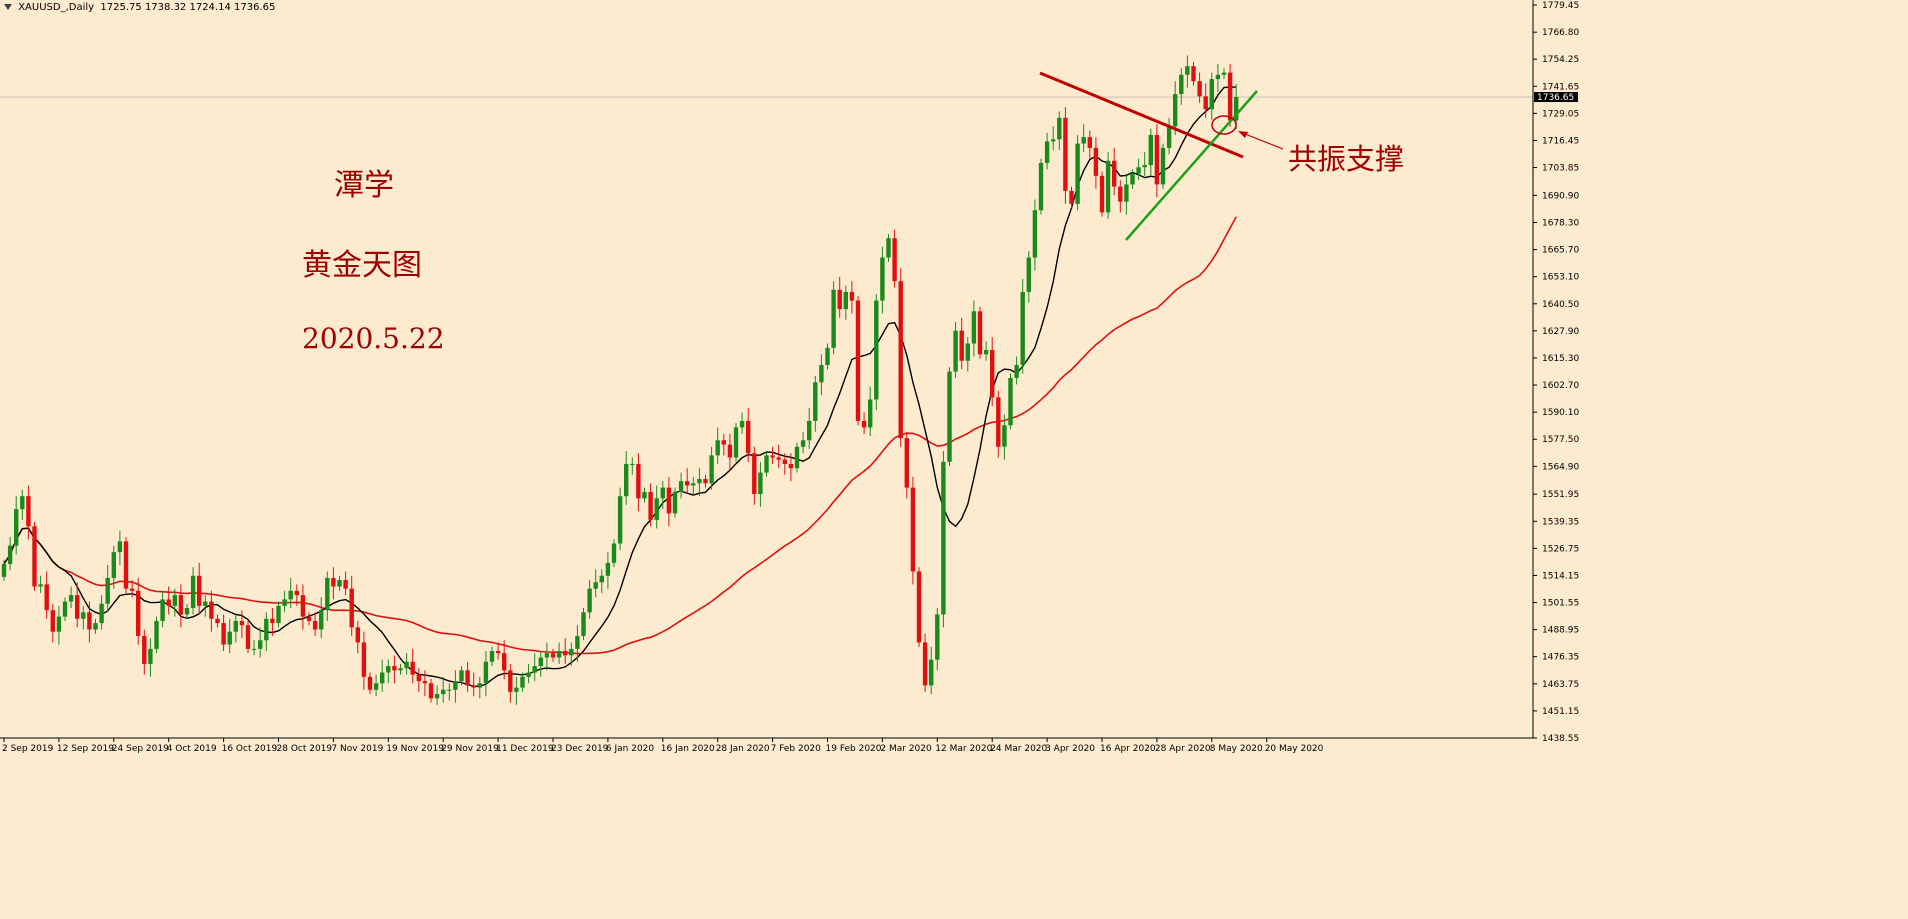 The width and height of the screenshot is (1908, 919). What do you see at coordinates (1560, 440) in the screenshot?
I see `y-tick-label: 1577.50` at bounding box center [1560, 440].